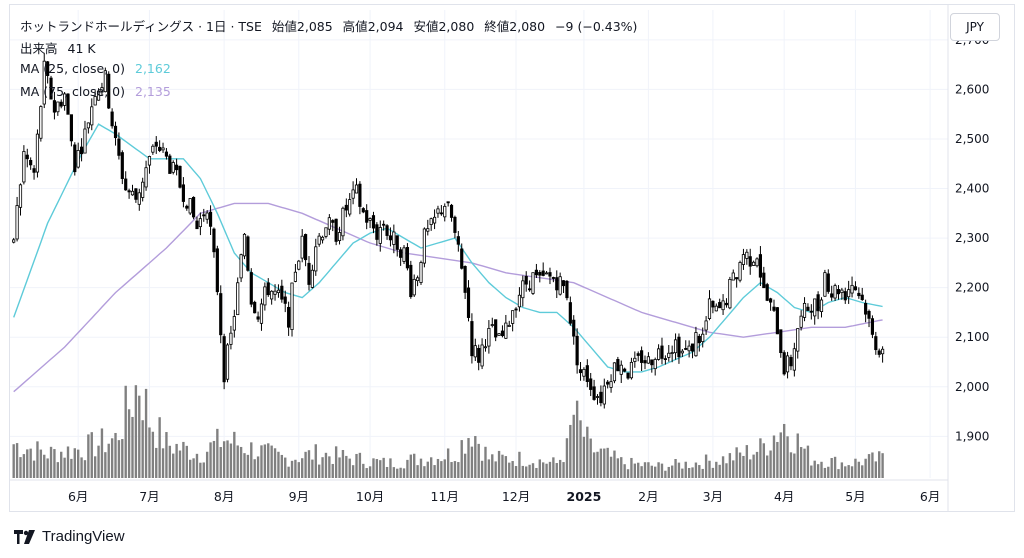 The width and height of the screenshot is (1024, 558). What do you see at coordinates (314, 26) in the screenshot?
I see `open-value: 2,085` at bounding box center [314, 26].